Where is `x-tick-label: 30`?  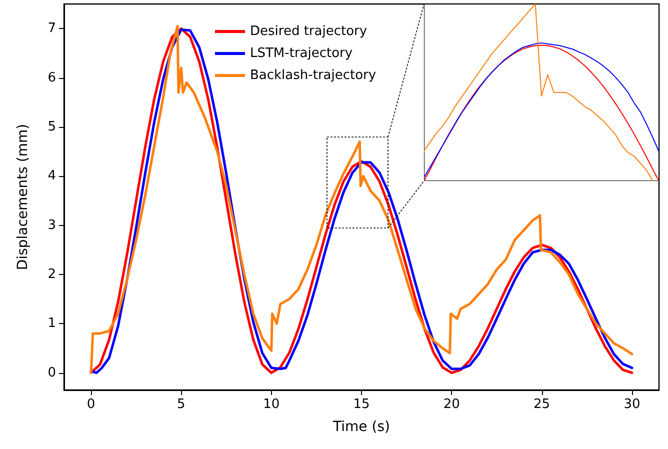 x-tick-label: 30 is located at coordinates (632, 404).